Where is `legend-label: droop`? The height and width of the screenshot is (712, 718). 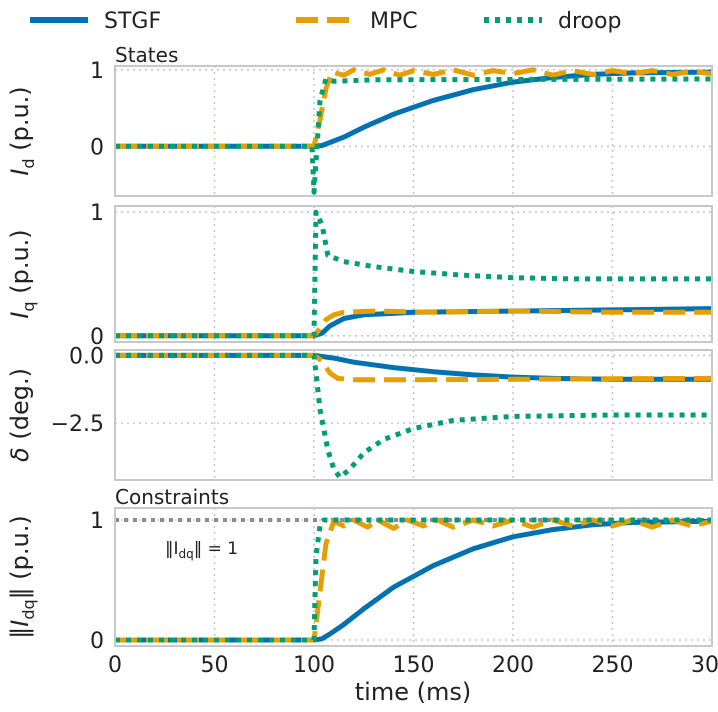
legend-label: droop is located at coordinates (589, 21).